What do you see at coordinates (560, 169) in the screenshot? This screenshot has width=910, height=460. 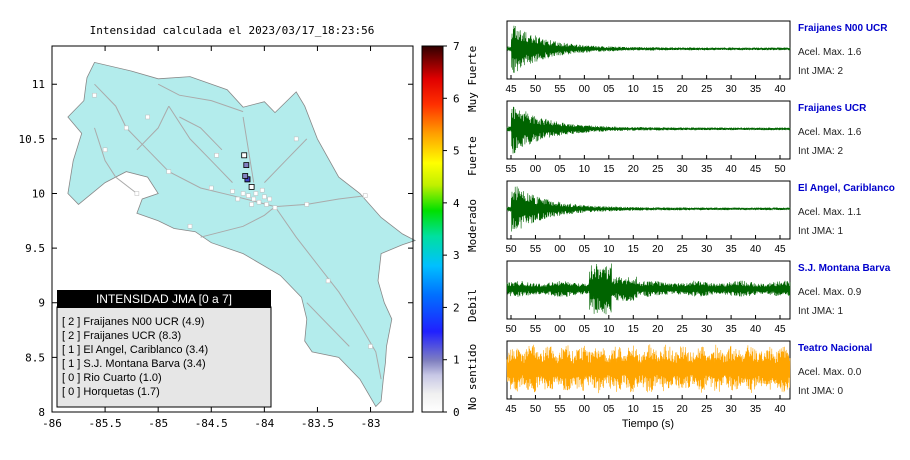 I see `wave-tick-label-1-2: 05` at bounding box center [560, 169].